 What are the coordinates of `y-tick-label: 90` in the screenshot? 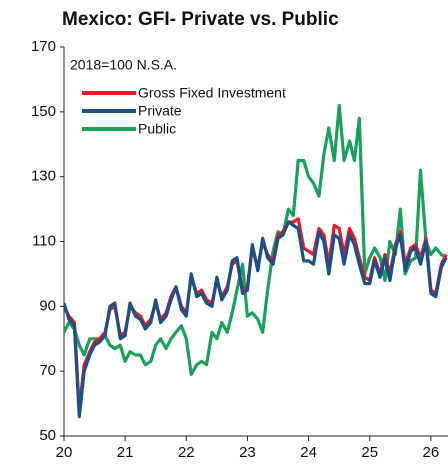 It's located at (47, 305).